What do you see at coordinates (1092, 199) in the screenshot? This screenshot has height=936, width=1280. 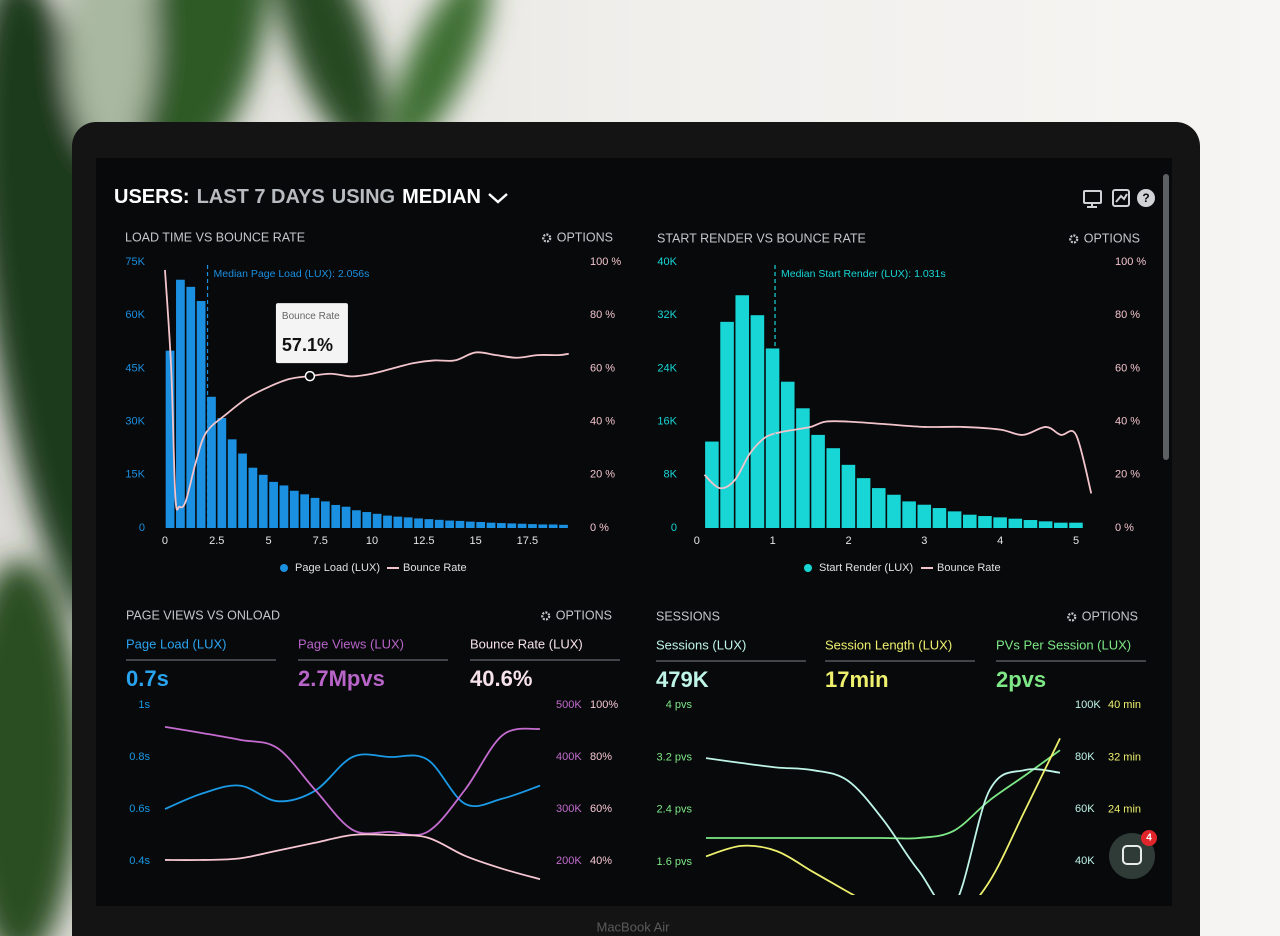 I see `monitor-icon` at bounding box center [1092, 199].